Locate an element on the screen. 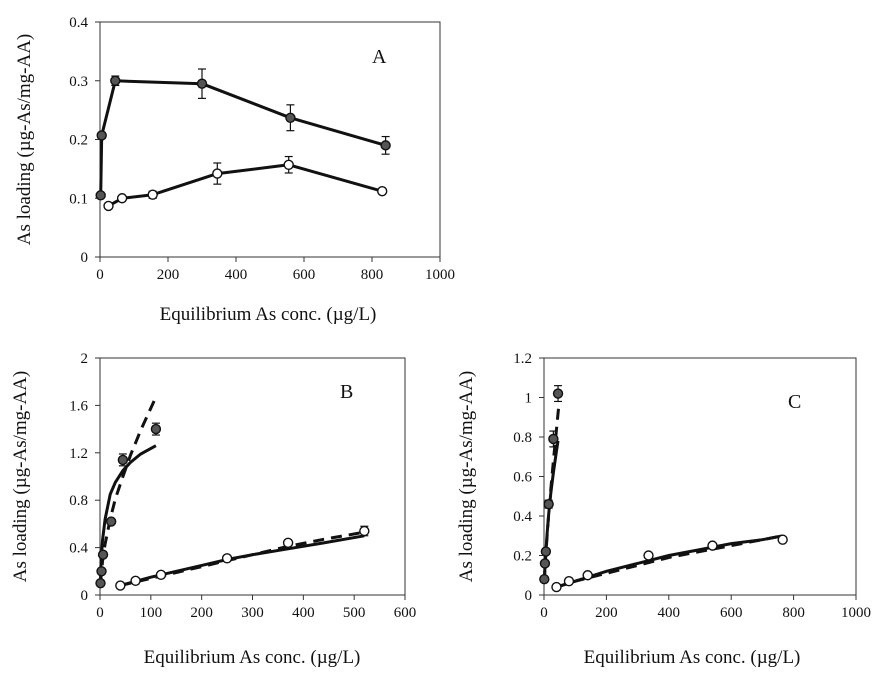  y-tick-label-c: 1 is located at coordinates (529, 399).